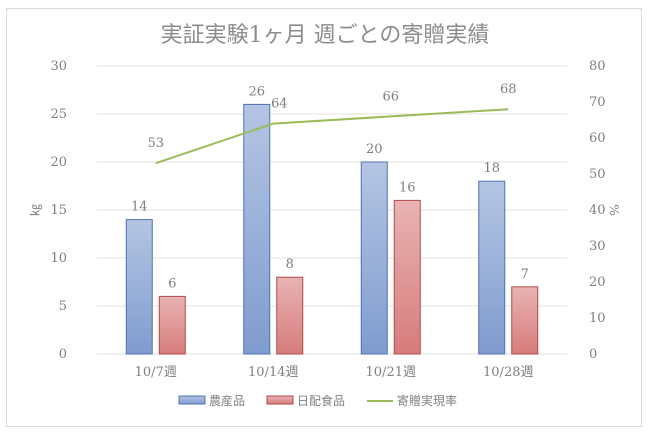  Describe the element at coordinates (58, 66) in the screenshot. I see `y-tick-label: 30` at that location.